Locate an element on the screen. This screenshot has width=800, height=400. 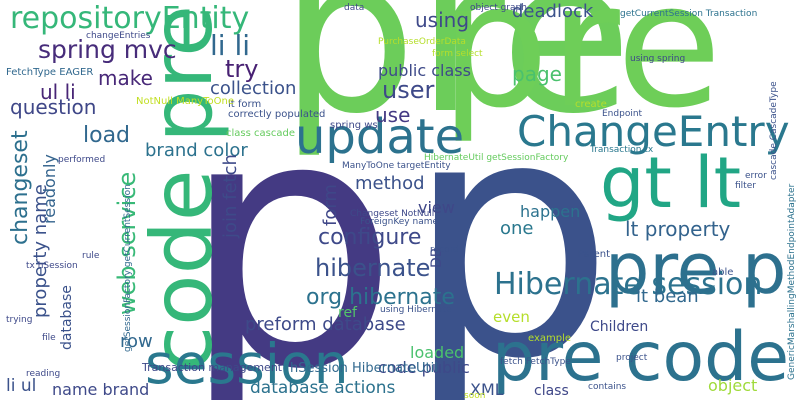
word-ul-li: ul li is located at coordinates (58, 92).